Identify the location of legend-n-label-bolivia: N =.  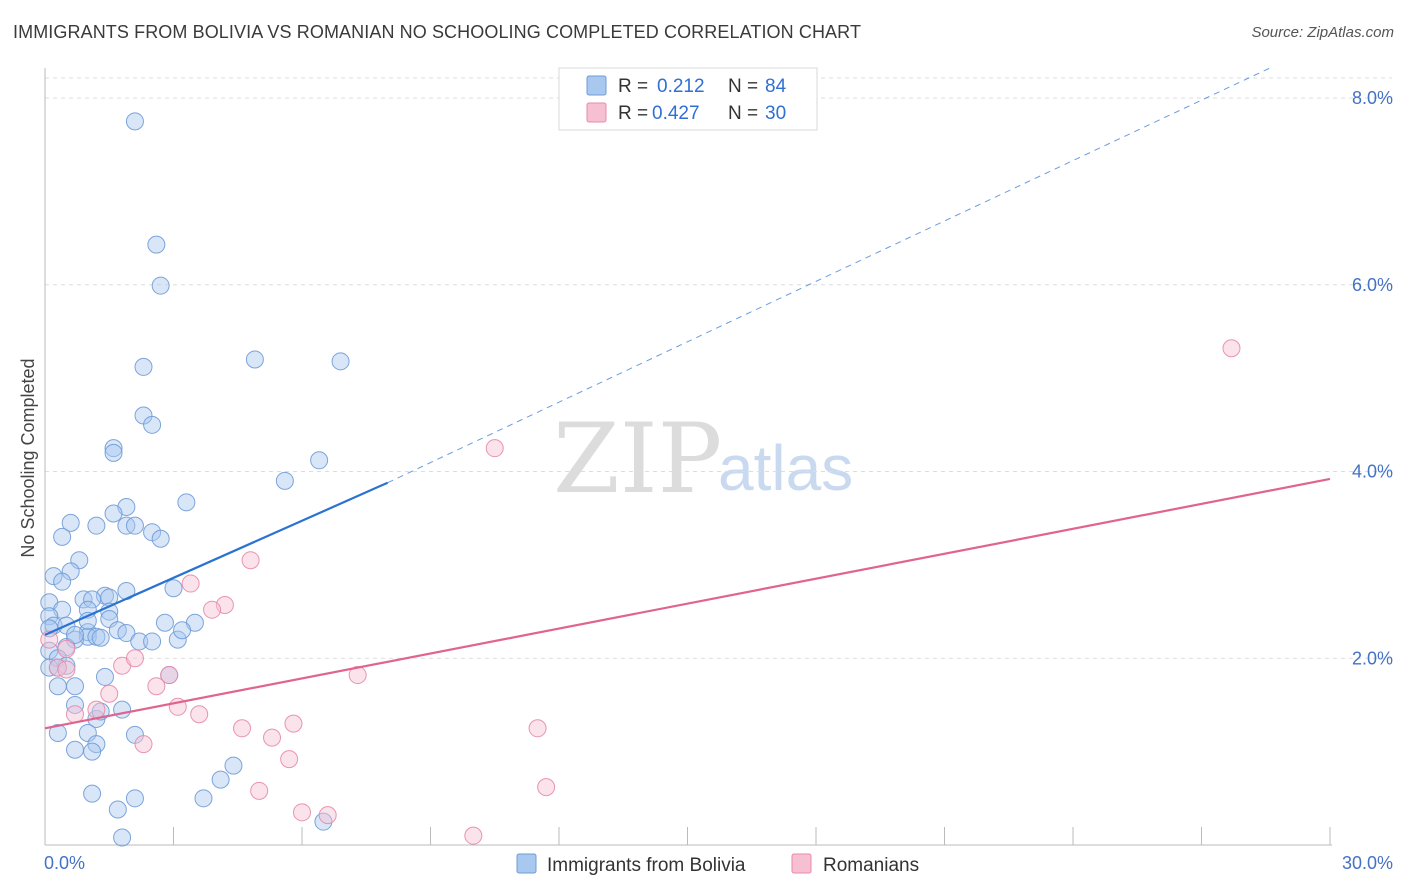
(743, 86).